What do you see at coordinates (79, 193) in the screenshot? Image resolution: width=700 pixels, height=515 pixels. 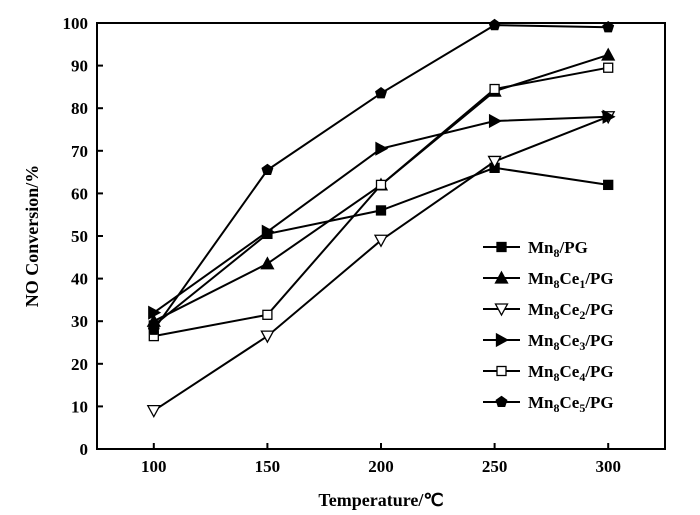 I see `y-tick-label: 60` at bounding box center [79, 193].